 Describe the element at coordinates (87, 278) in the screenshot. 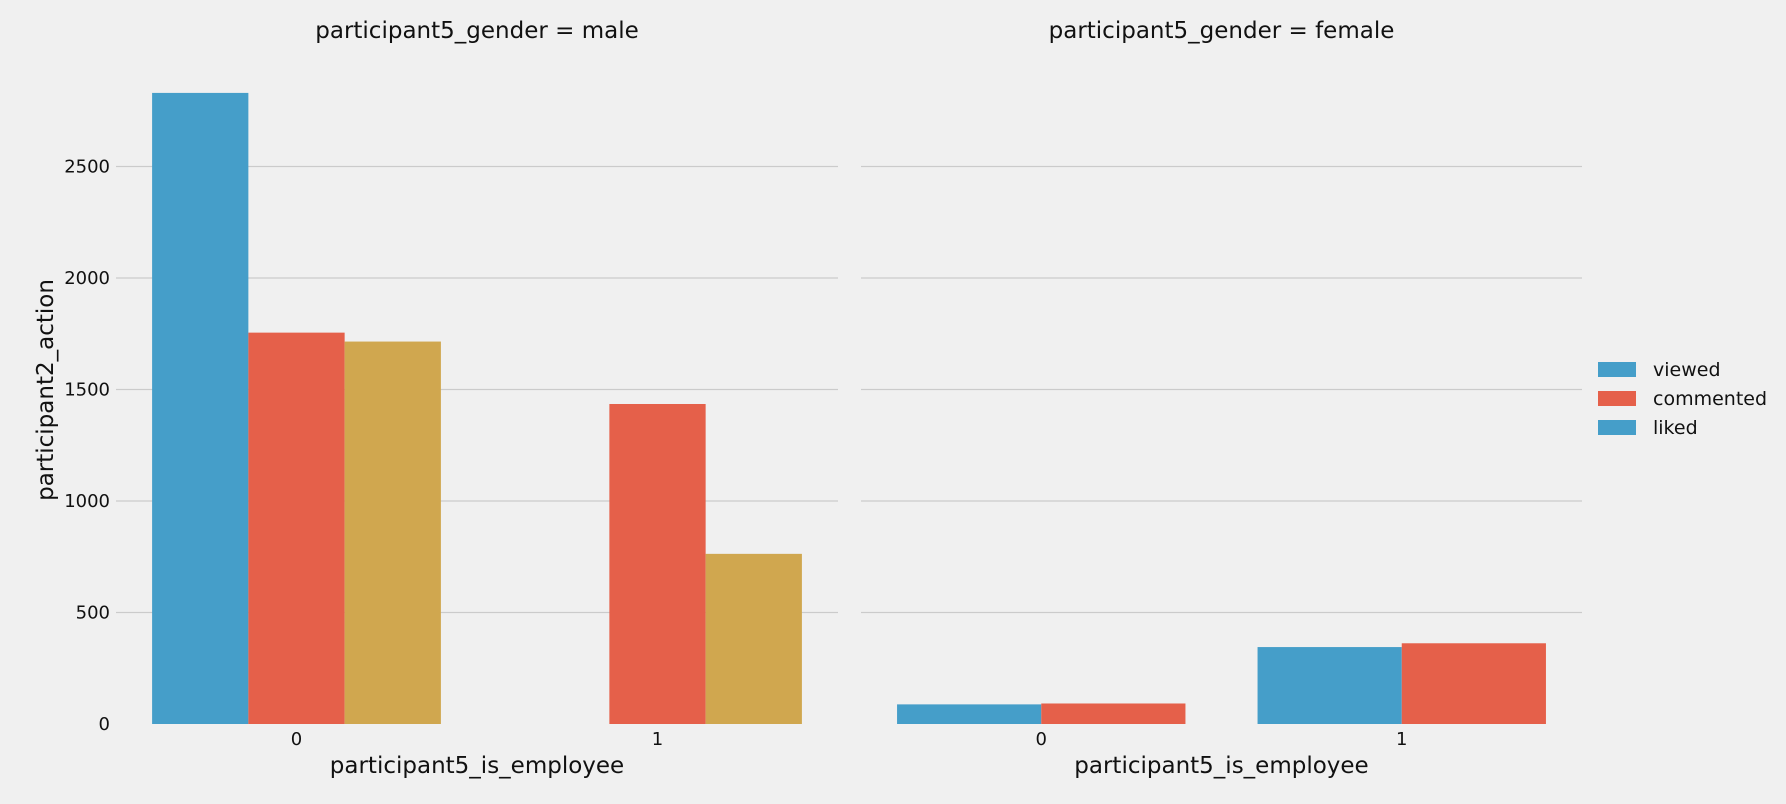

I see `y-tick-label: 2000` at that location.